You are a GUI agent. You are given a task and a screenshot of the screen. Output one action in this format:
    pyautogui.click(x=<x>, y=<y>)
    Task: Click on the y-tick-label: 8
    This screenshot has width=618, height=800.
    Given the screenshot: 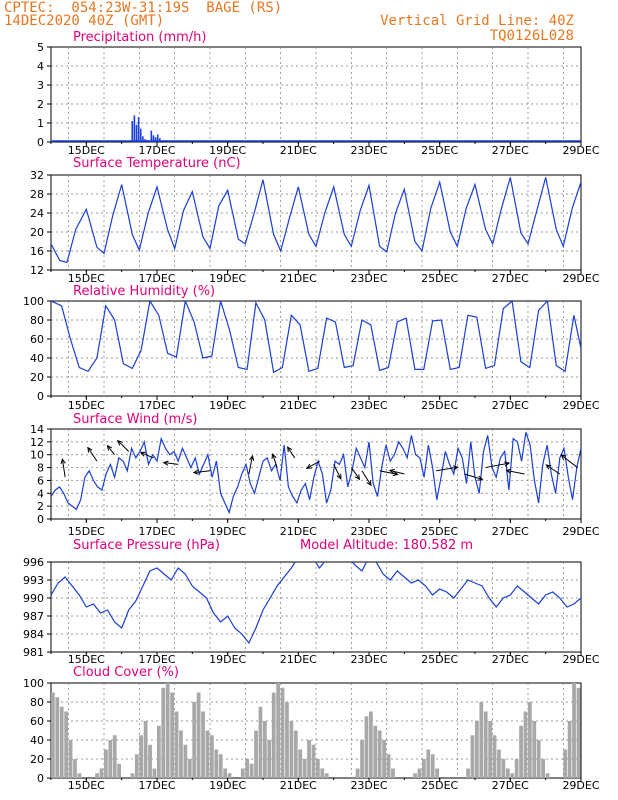 What is the action you would take?
    pyautogui.click(x=40, y=468)
    